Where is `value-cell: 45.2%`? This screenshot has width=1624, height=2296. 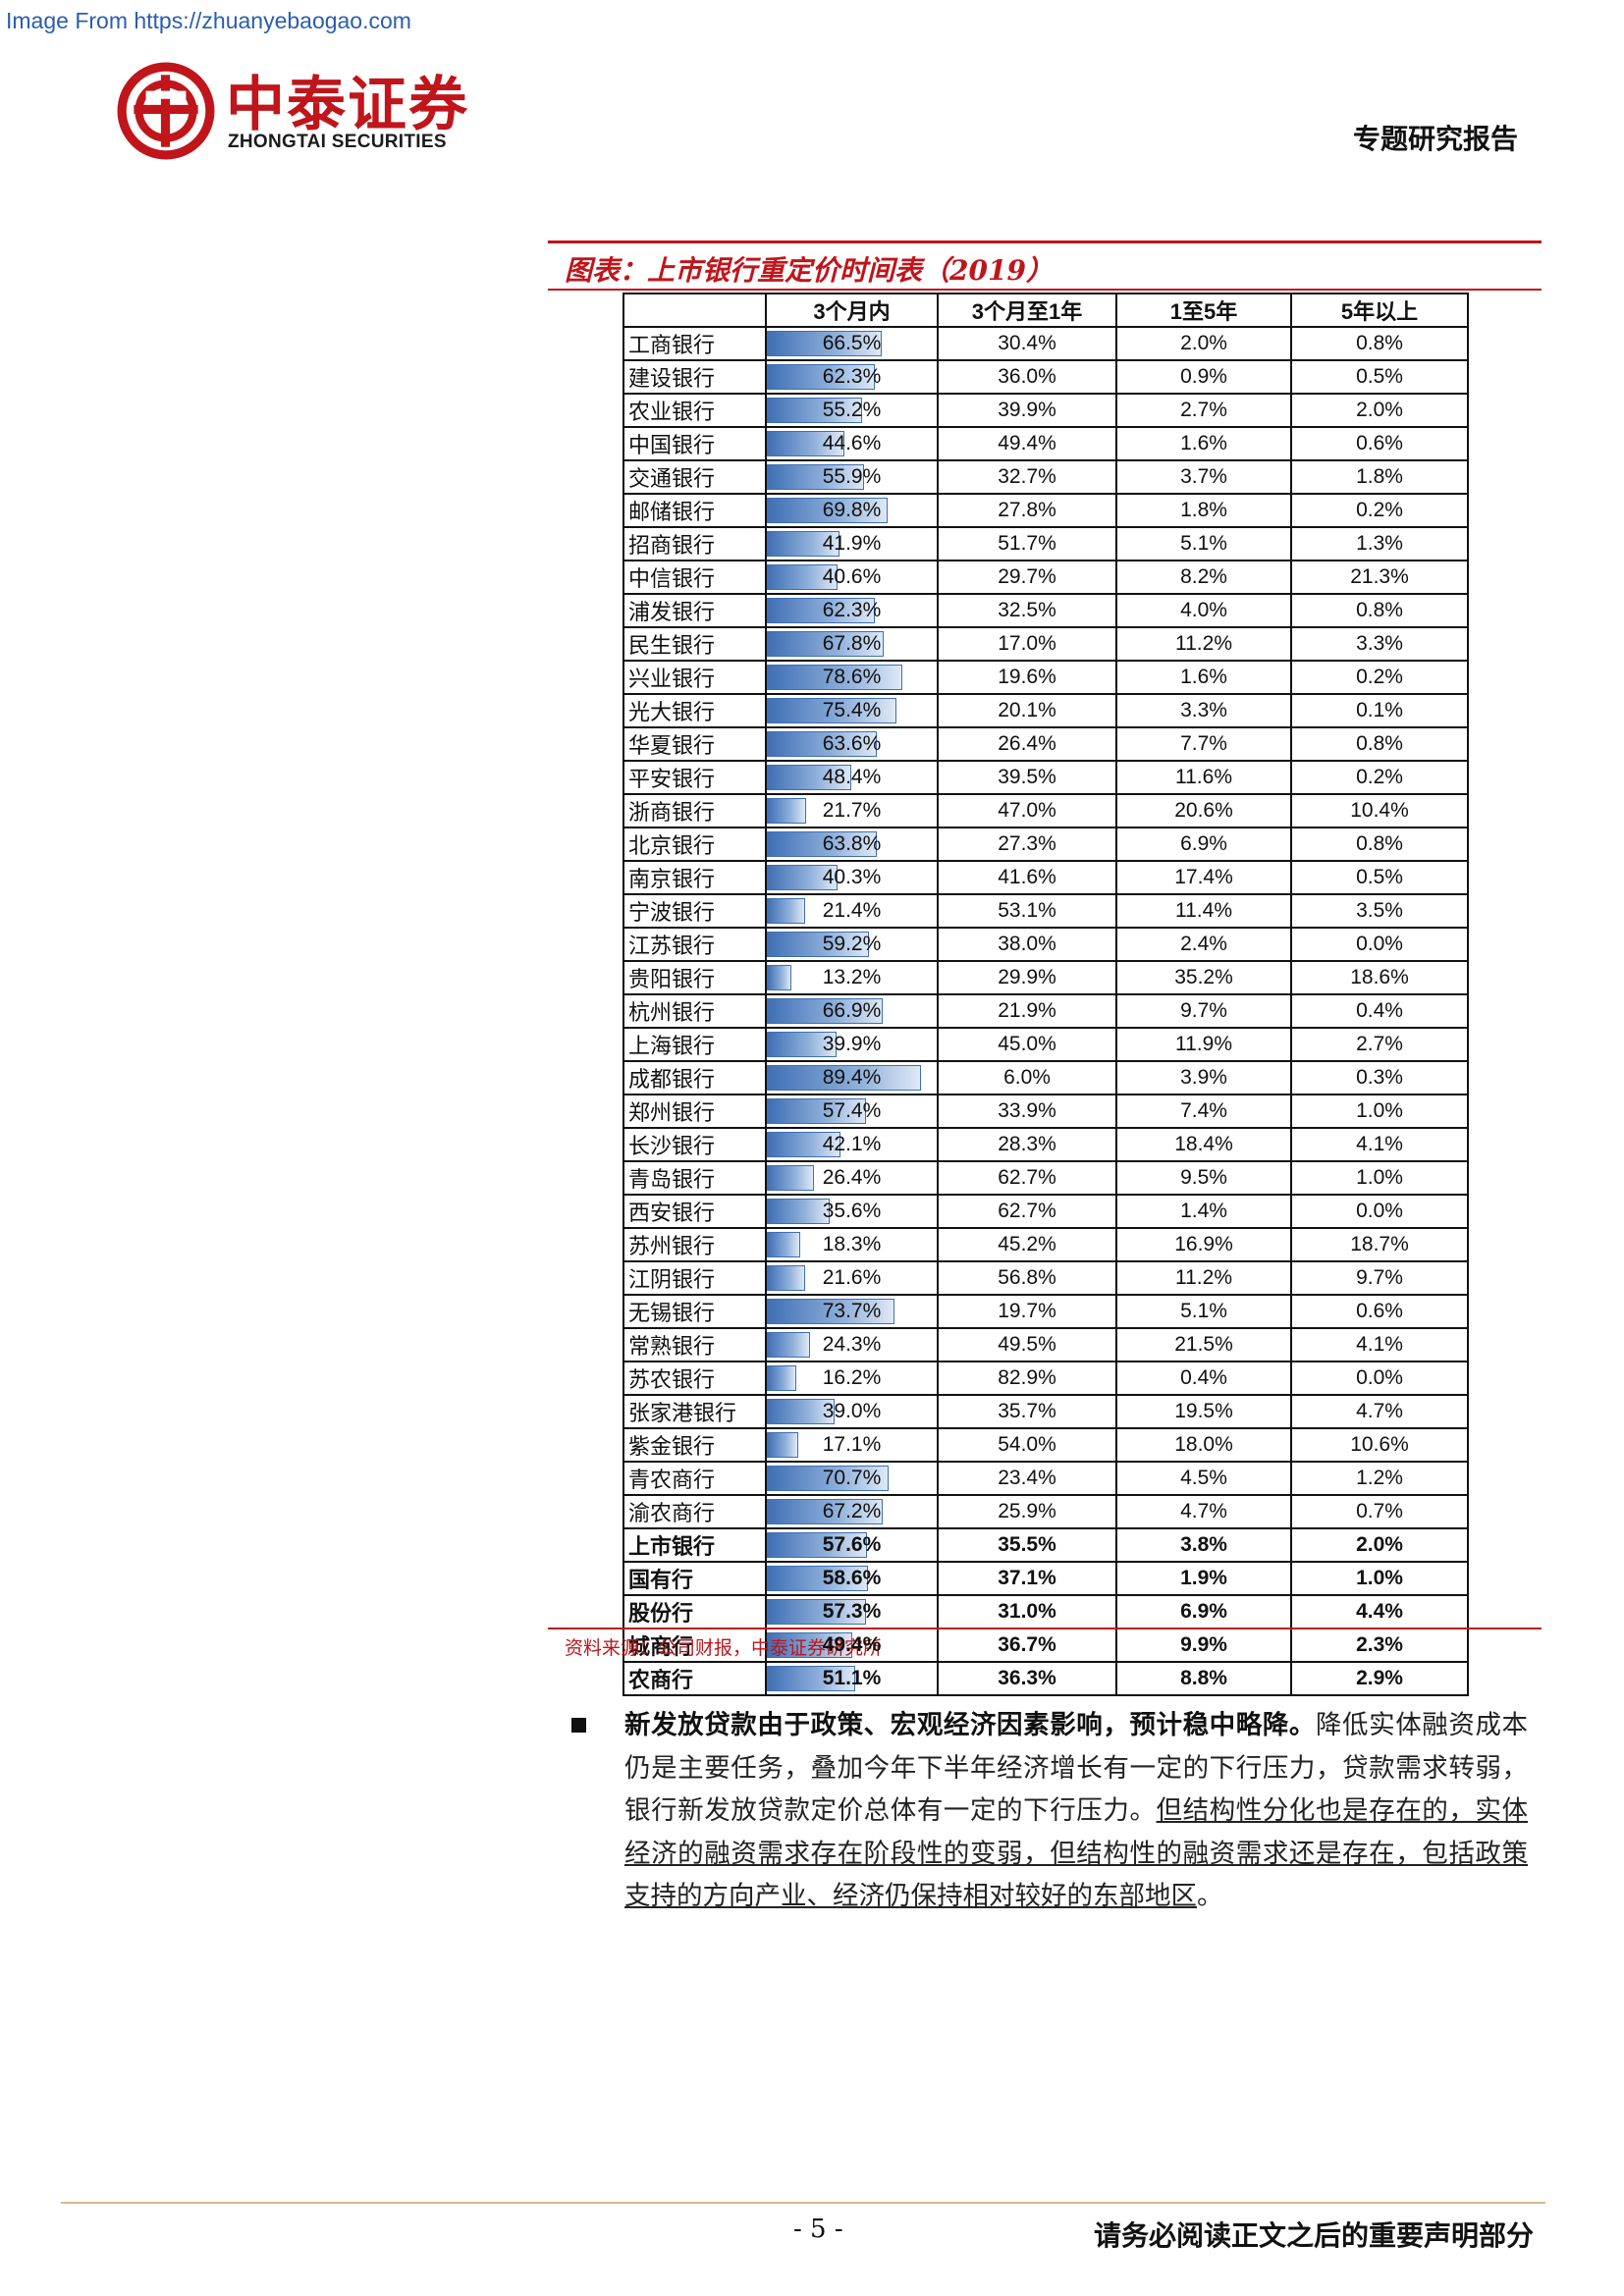 value-cell: 45.2% is located at coordinates (1027, 1244).